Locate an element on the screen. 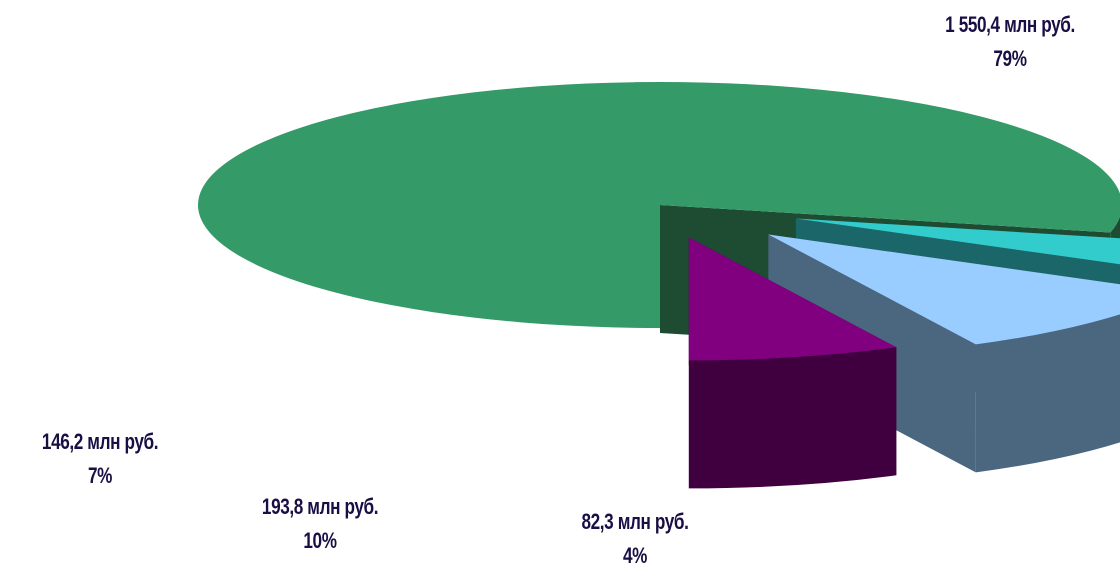  slice-2-percent-label: 4% is located at coordinates (635, 555).